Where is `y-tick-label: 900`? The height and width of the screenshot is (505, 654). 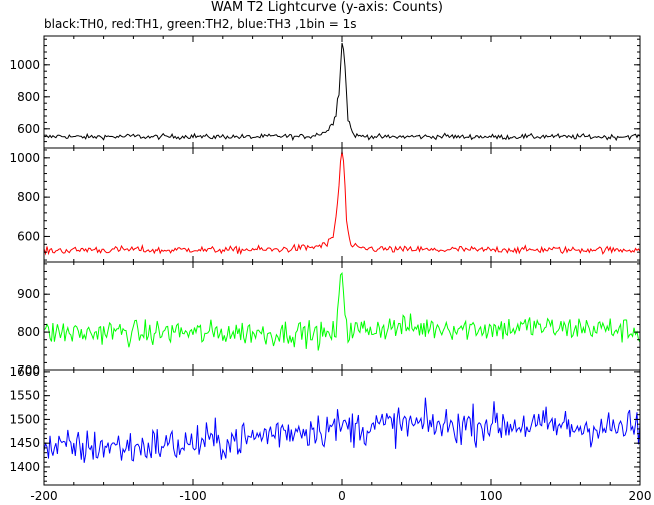
y-tick-label: 900 is located at coordinates (28, 294).